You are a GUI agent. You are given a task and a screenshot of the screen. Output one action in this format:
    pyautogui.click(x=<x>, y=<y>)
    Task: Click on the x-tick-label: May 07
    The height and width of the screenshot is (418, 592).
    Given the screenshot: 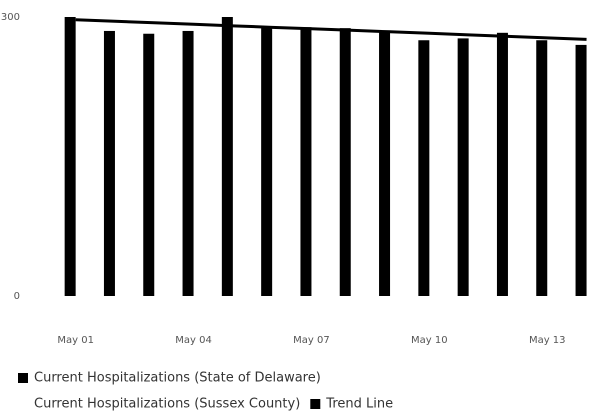 What is the action you would take?
    pyautogui.click(x=311, y=340)
    